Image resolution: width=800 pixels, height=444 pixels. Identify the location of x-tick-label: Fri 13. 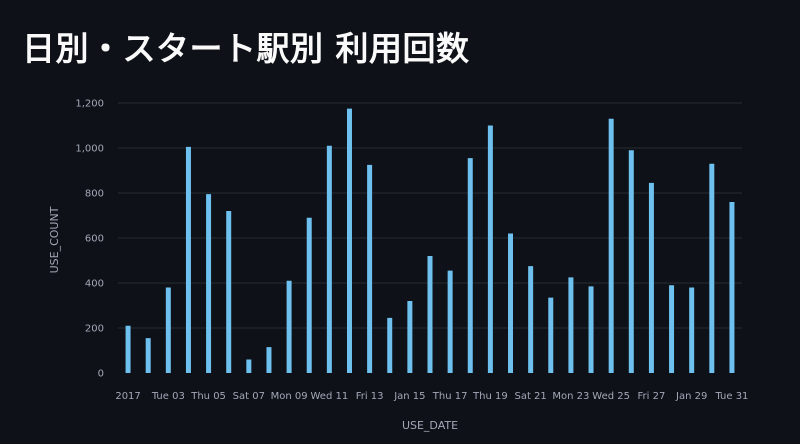
(370, 396).